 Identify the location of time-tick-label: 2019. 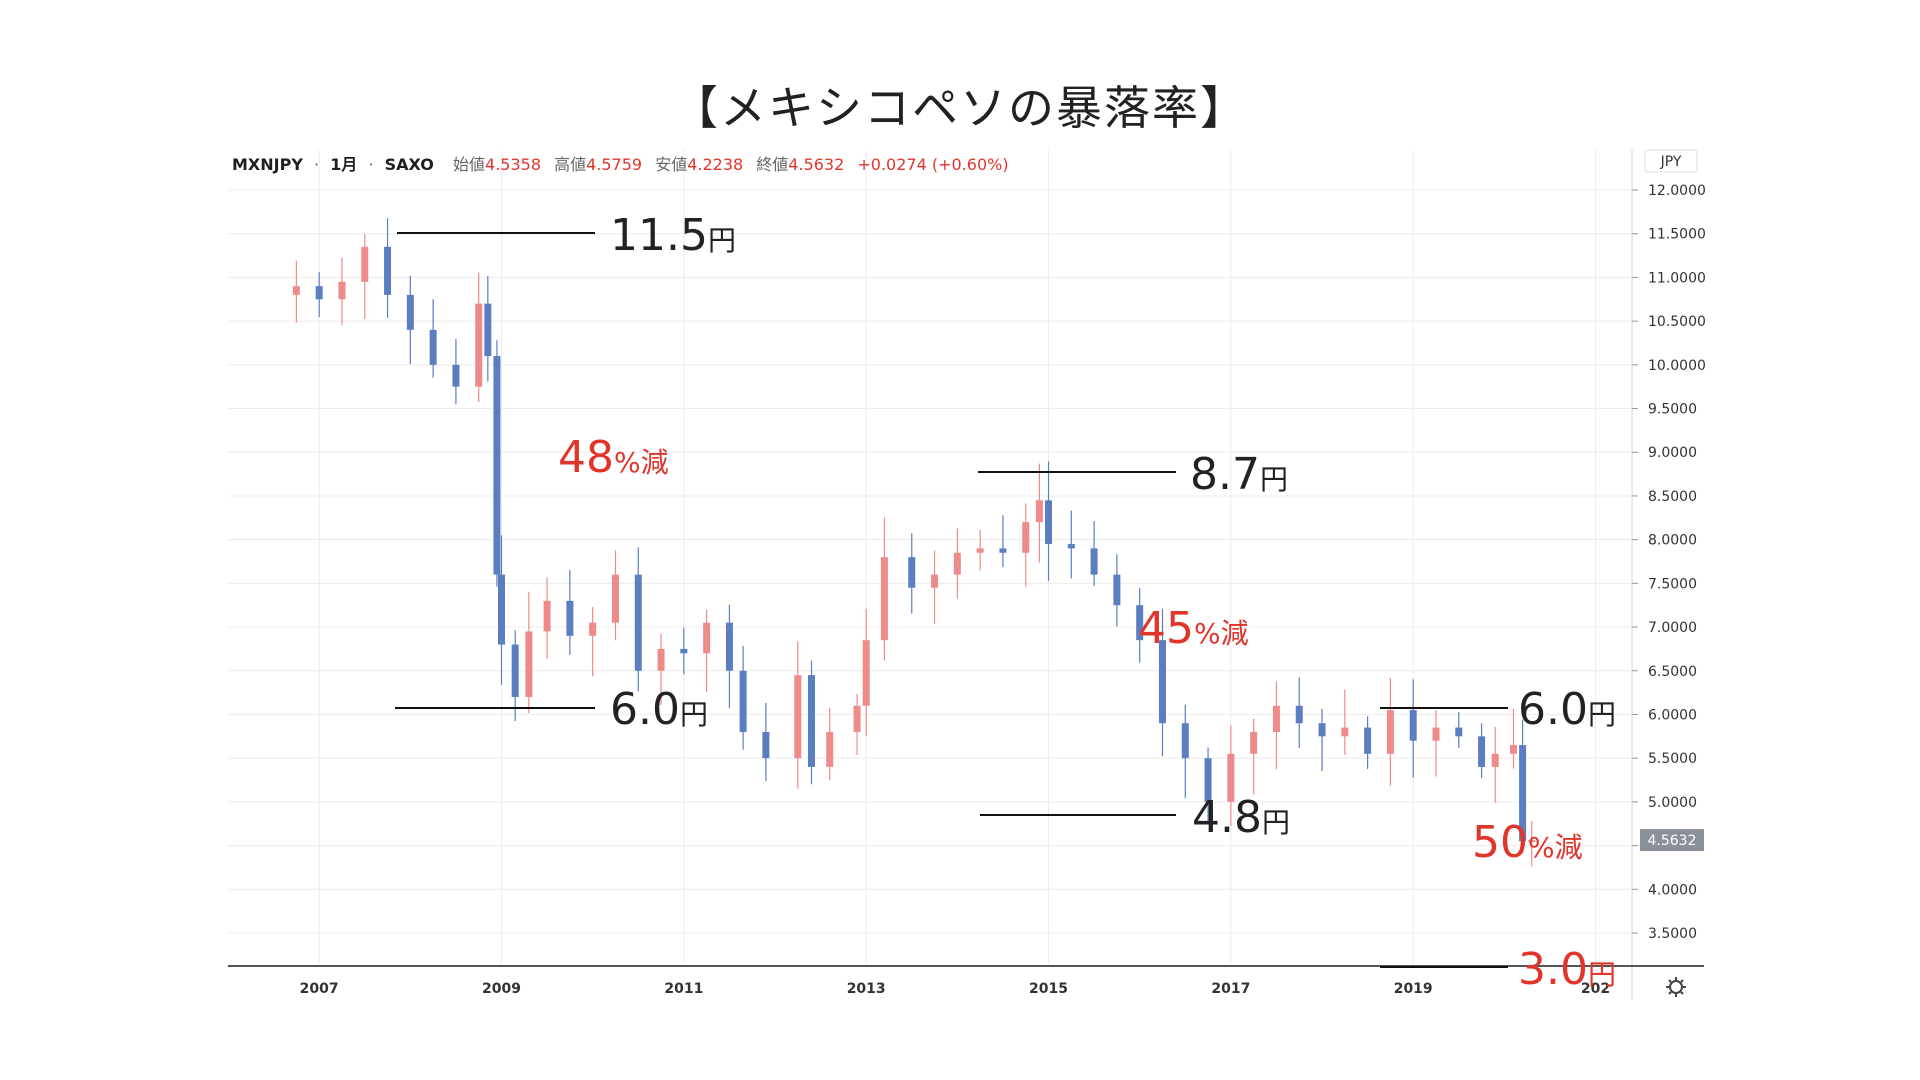
(1413, 989).